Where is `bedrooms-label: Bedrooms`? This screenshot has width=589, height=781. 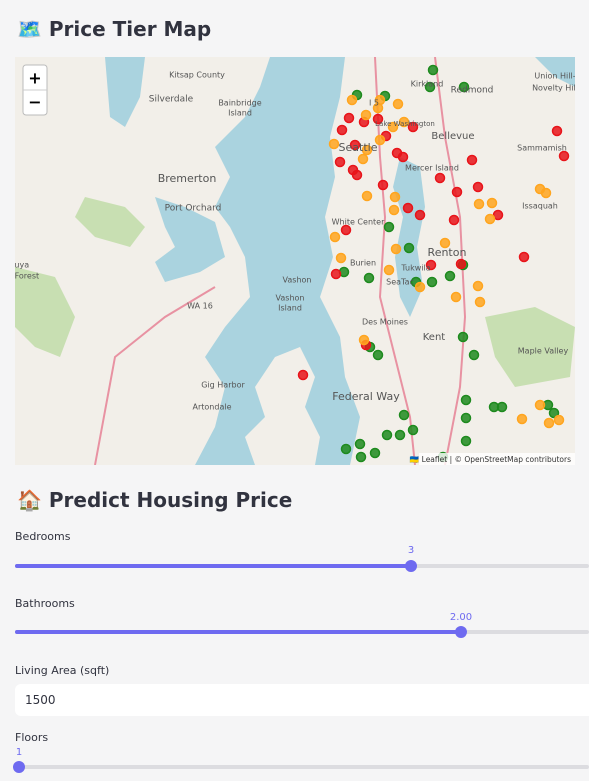
bedrooms-label: Bedrooms is located at coordinates (43, 536).